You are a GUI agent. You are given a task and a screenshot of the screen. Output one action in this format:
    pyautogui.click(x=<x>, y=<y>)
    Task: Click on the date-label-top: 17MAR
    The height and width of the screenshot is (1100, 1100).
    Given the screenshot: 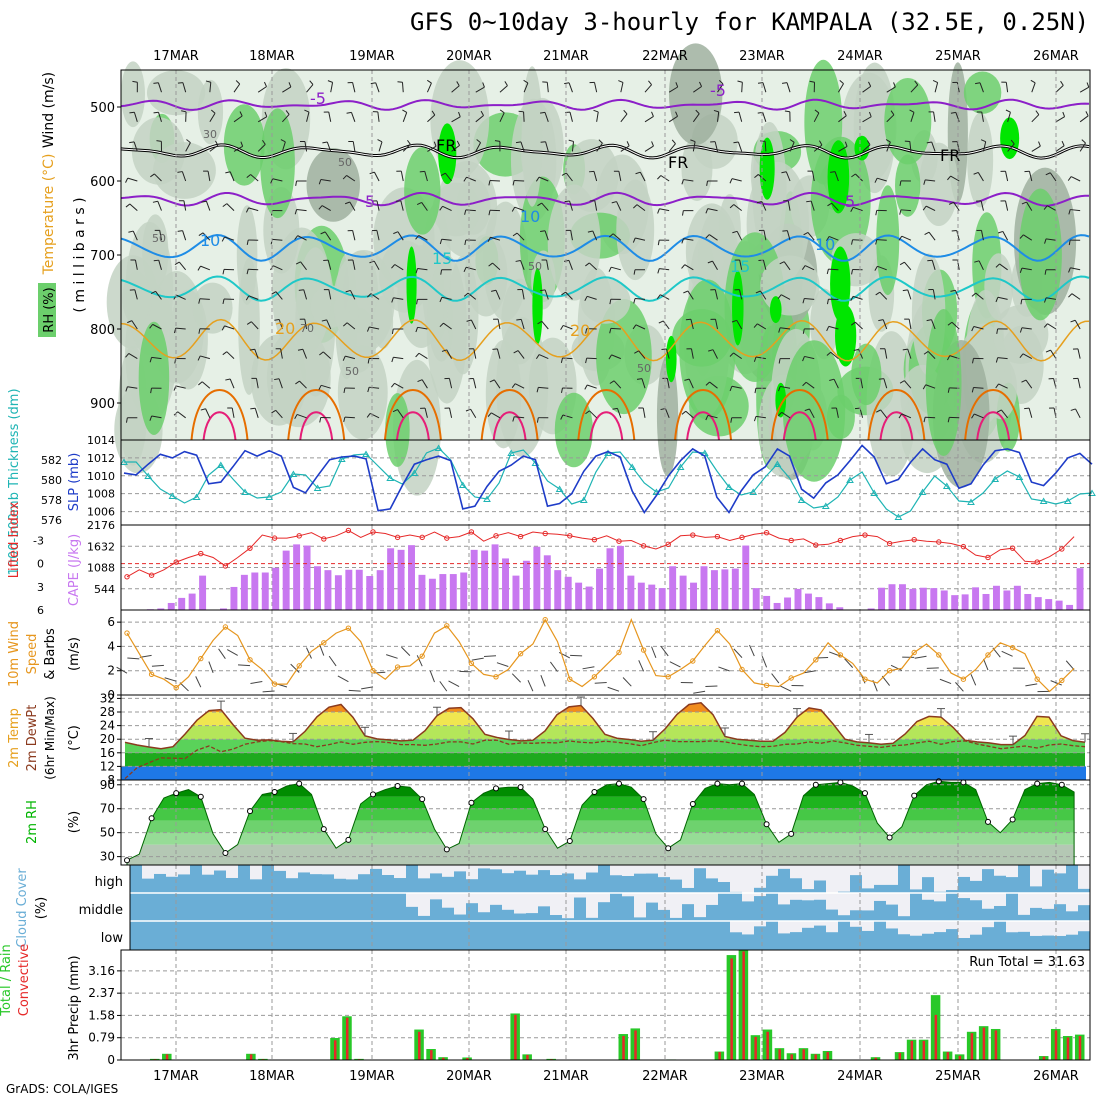 What is the action you would take?
    pyautogui.click(x=176, y=56)
    